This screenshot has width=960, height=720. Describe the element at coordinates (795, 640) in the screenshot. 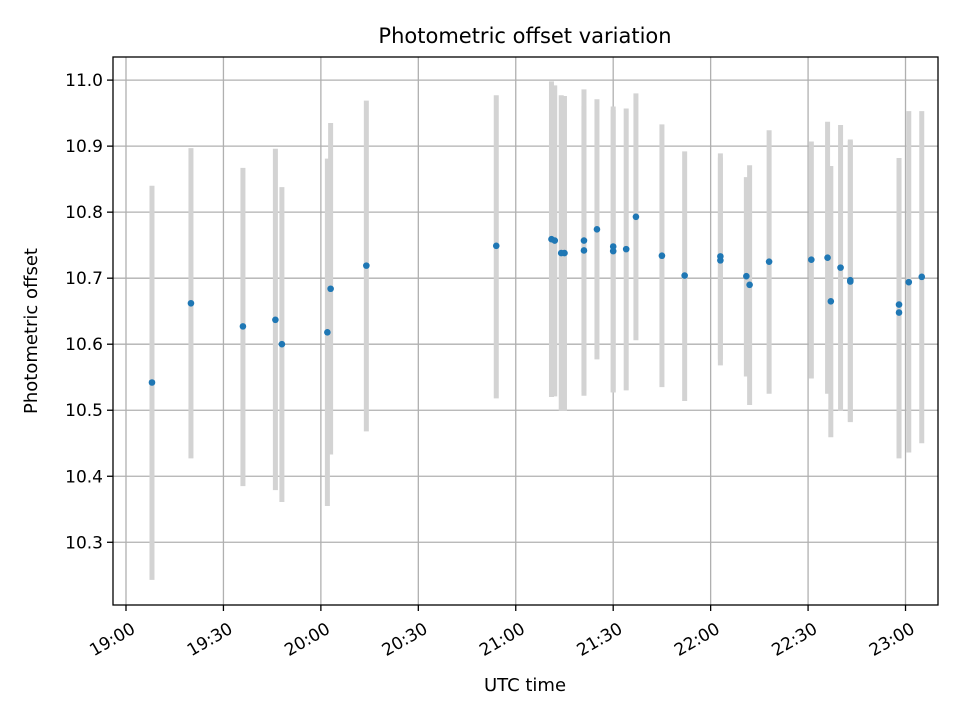

I see `x-tick-label: 22:30` at that location.